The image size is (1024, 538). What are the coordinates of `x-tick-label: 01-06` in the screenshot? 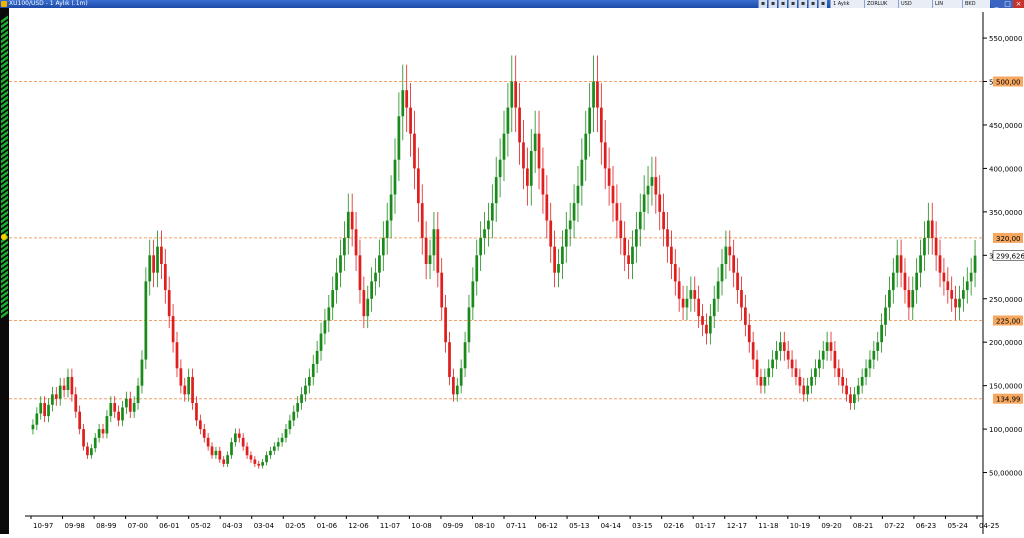 It's located at (327, 526).